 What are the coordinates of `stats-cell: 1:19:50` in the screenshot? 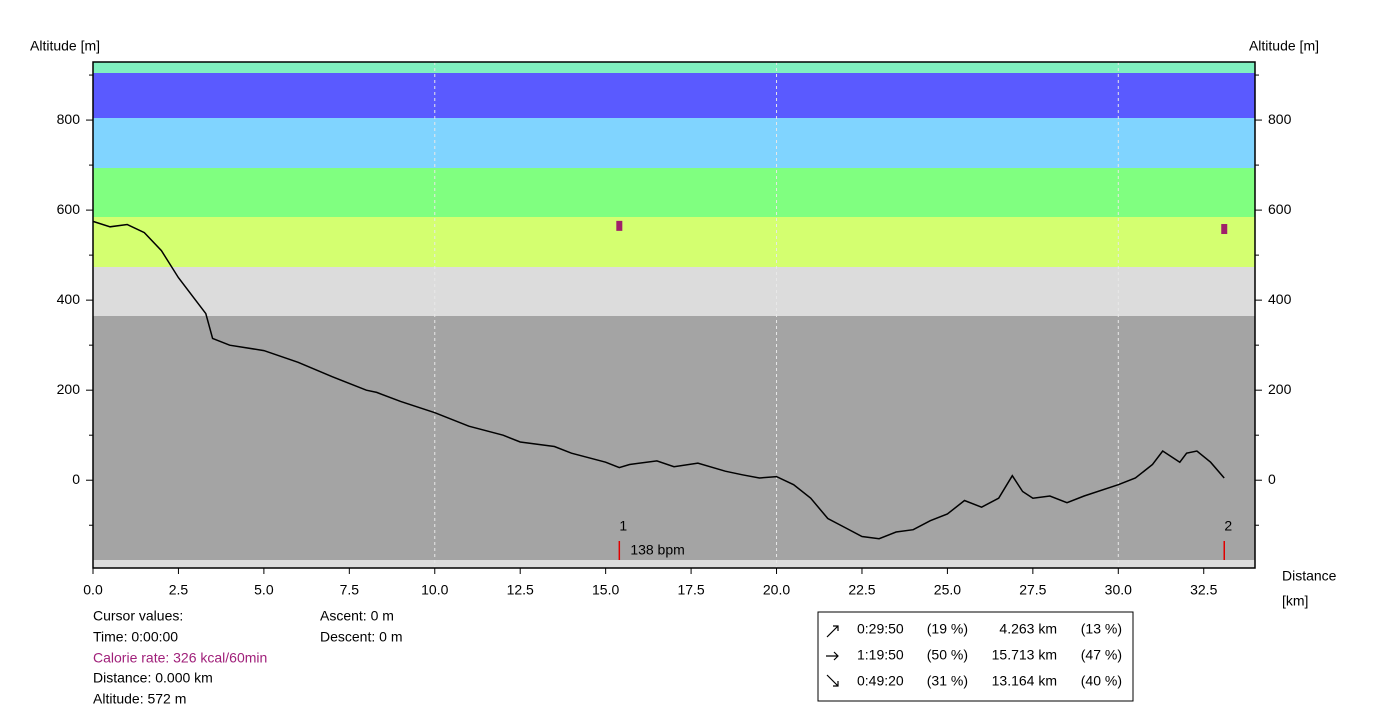 It's located at (880, 655).